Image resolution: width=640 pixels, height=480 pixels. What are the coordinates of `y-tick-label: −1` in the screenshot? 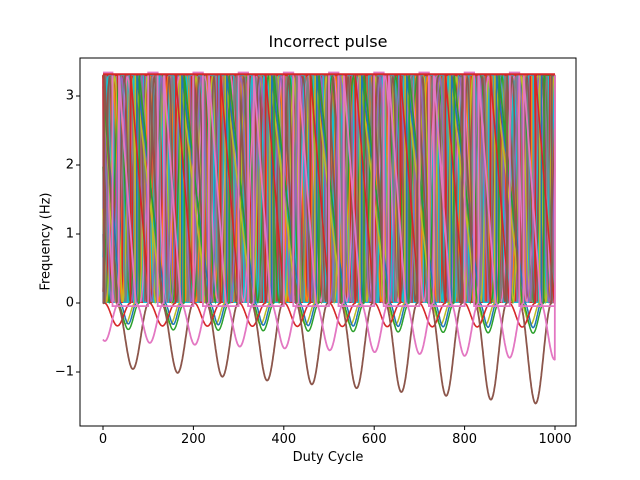 It's located at (64, 372).